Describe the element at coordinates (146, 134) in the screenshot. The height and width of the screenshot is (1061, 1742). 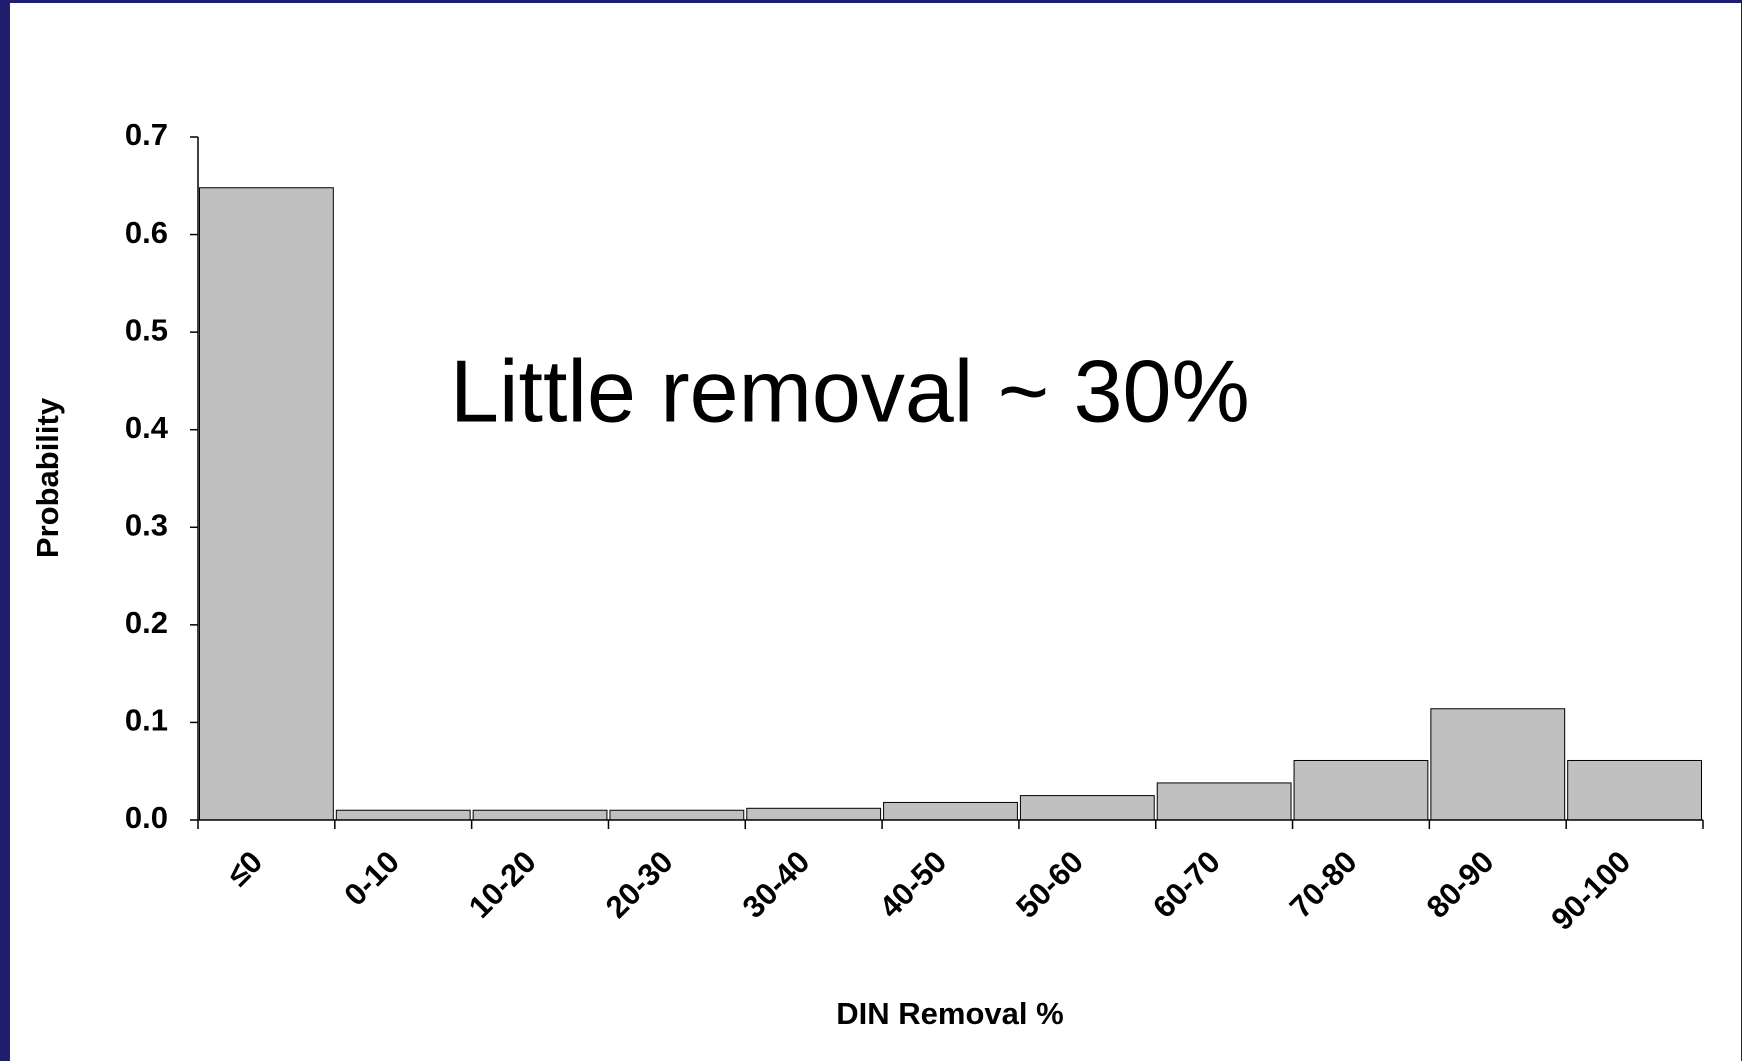
I see `y-tick-label: 0.7` at that location.